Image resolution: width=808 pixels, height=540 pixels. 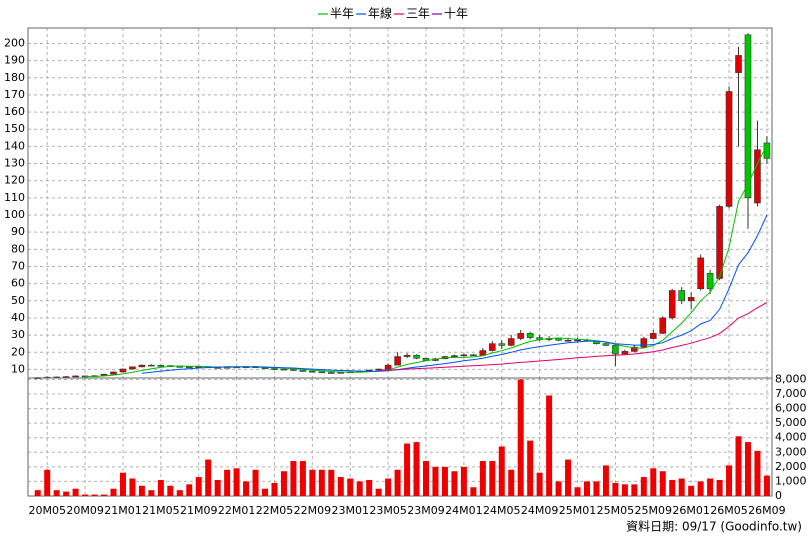 I want to click on y-tick-label: 90, so click(x=18, y=231).